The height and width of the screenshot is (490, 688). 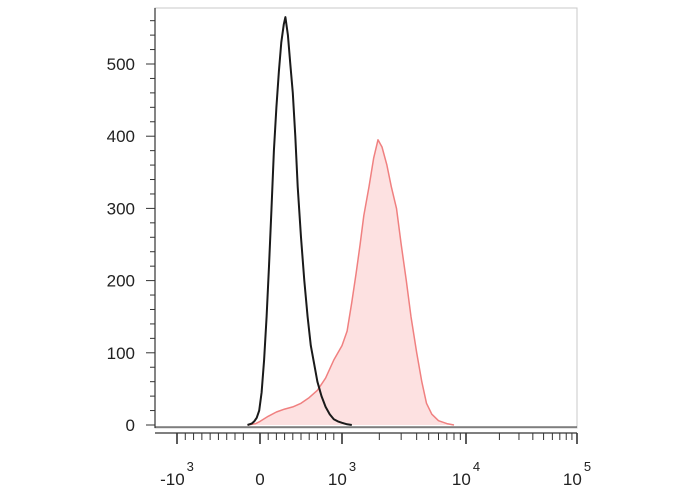 What do you see at coordinates (121, 208) in the screenshot?
I see `y-tick-label: 300` at bounding box center [121, 208].